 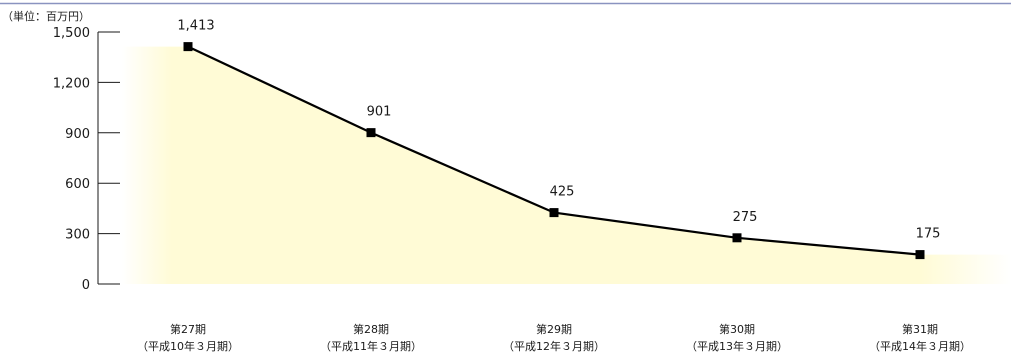 I want to click on x-category-label: 第27期, so click(x=188, y=329).